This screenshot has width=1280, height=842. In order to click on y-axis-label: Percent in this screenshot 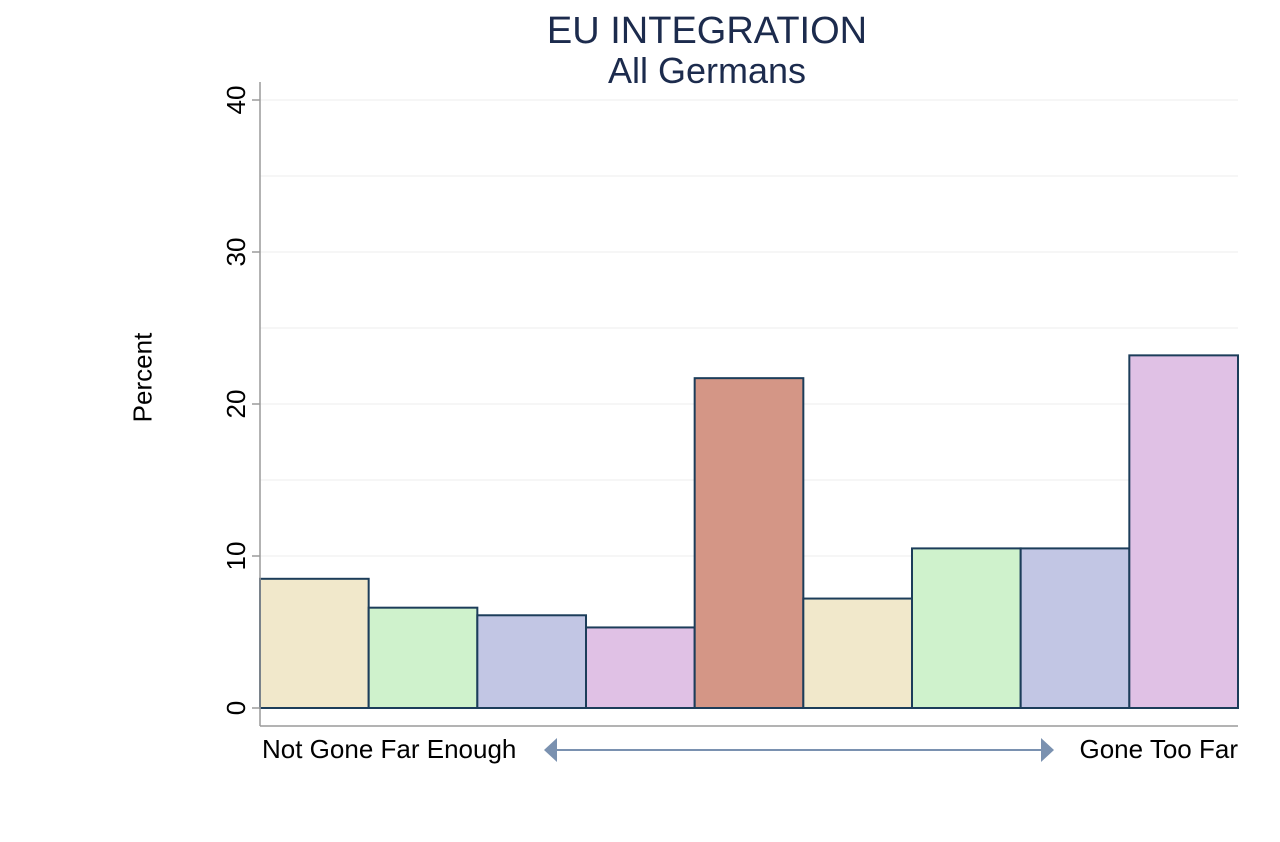, I will do `click(142, 377)`.